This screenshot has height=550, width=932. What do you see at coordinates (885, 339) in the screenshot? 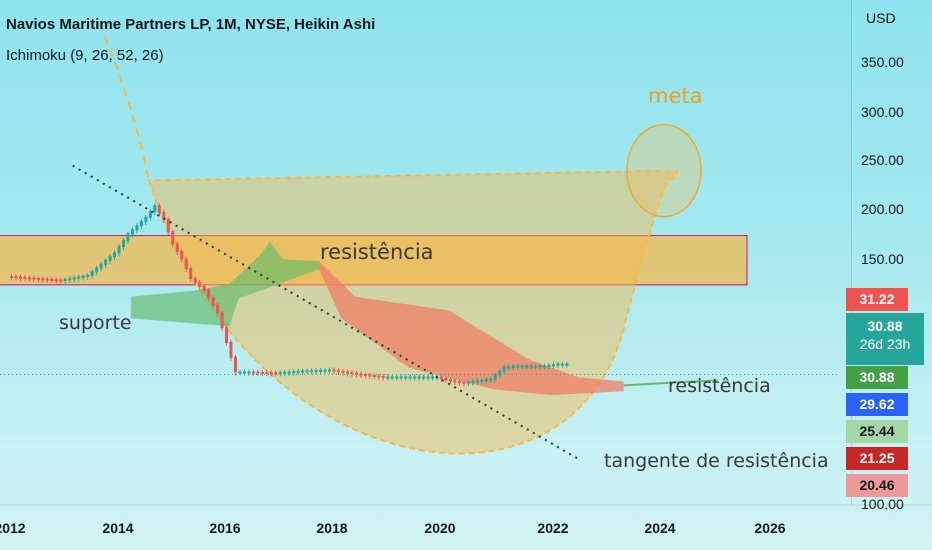
I see `last-price-label: 30.88 26d 23h` at bounding box center [885, 339].